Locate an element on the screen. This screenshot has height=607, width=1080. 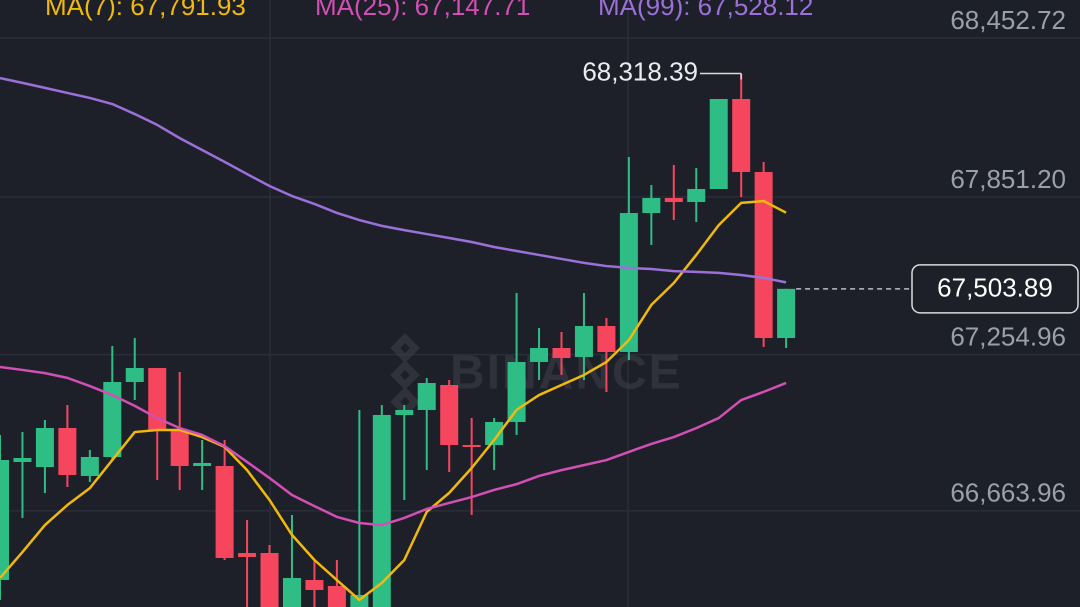
y-tick-label: 67,254.96 is located at coordinates (1008, 336).